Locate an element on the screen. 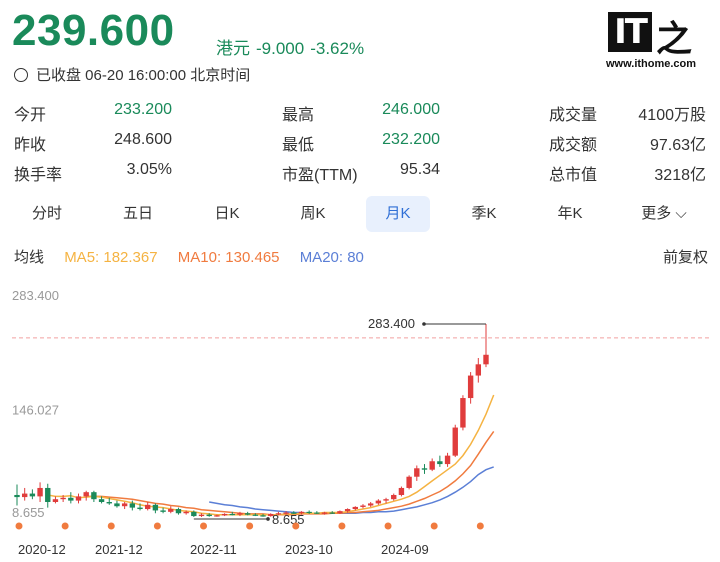 The image size is (720, 562). adjust-toggle: 前复权 is located at coordinates (685, 257).